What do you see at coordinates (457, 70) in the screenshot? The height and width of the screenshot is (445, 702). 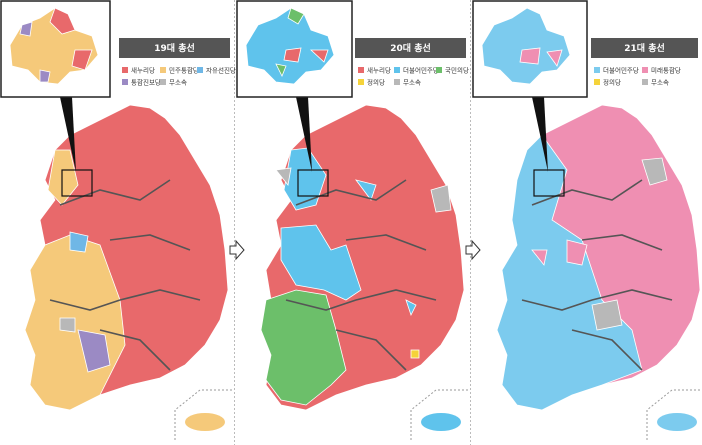 I see `legend-label: 국민의당` at bounding box center [457, 70].